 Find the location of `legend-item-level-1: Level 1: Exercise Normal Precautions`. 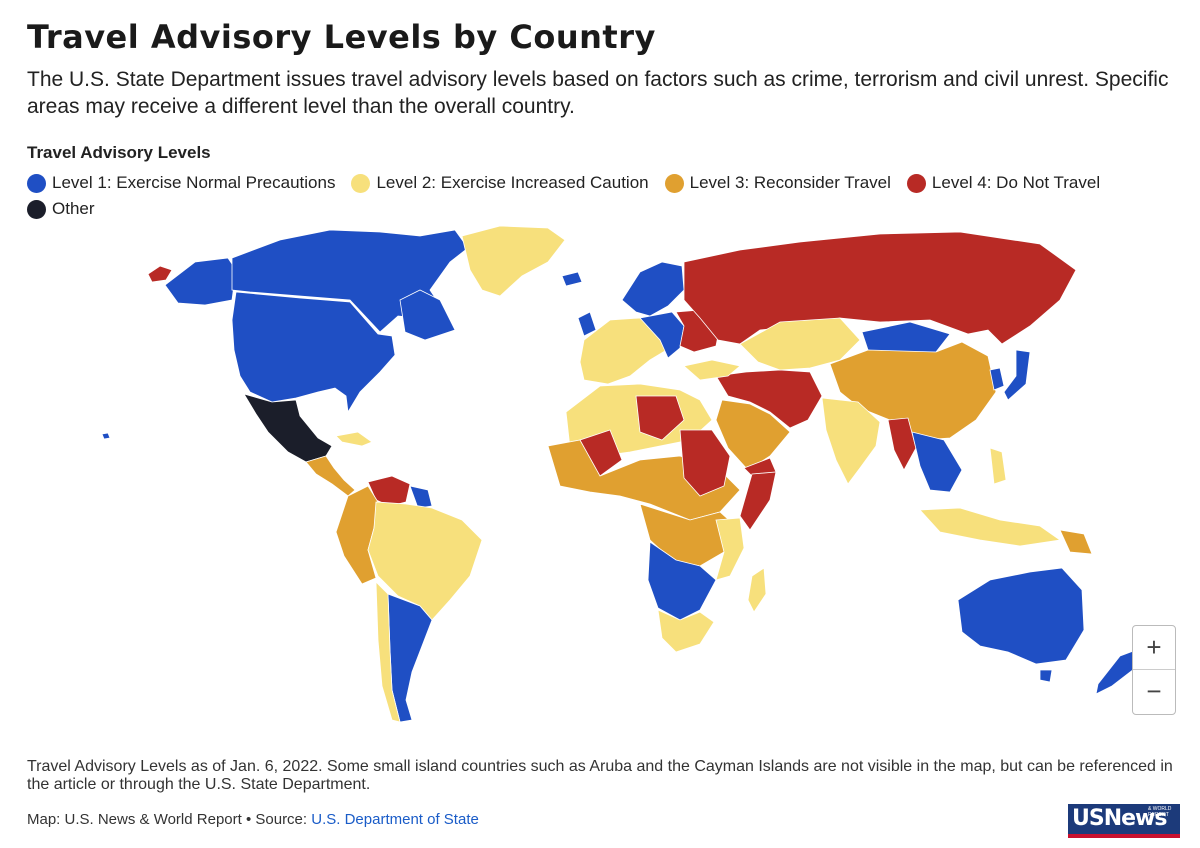

legend-item-level-1: Level 1: Exercise Normal Precautions is located at coordinates (181, 183).